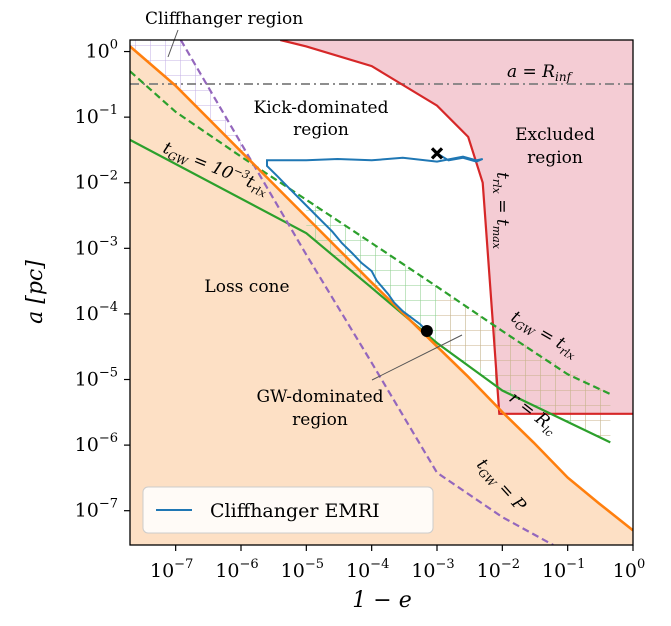  What do you see at coordinates (540, 73) in the screenshot?
I see `r-inf-label: a = Rinf` at bounding box center [540, 73].